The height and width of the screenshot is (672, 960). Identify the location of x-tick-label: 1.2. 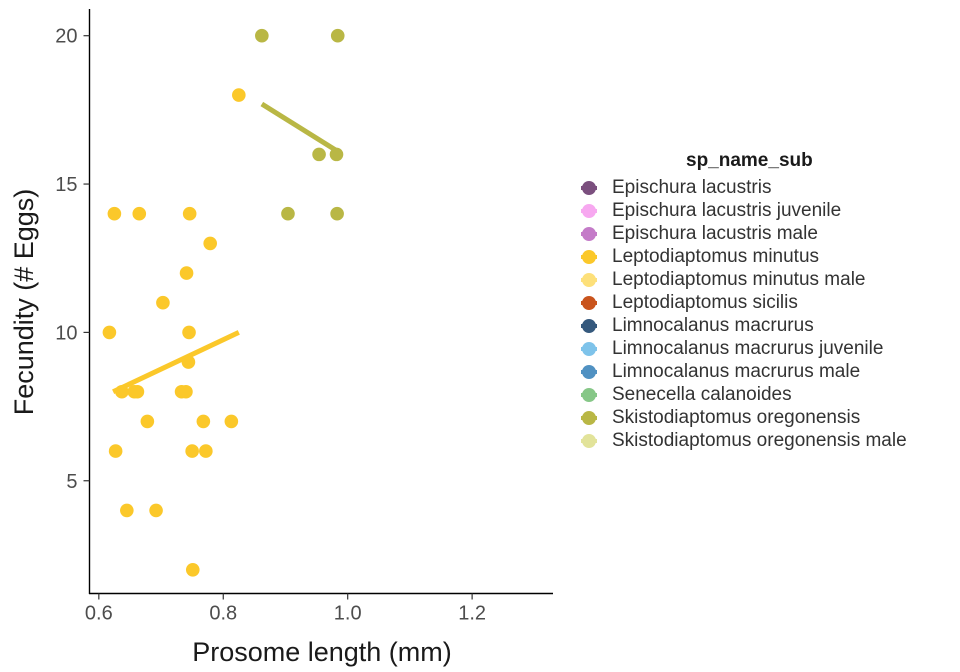
(472, 614).